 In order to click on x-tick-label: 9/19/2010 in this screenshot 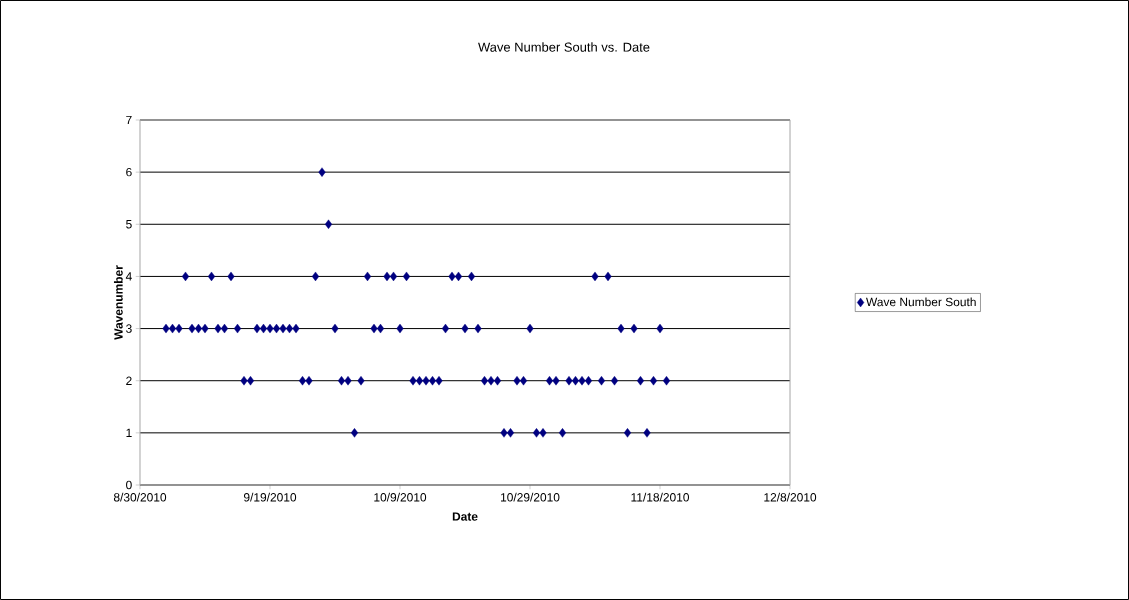, I will do `click(270, 497)`.